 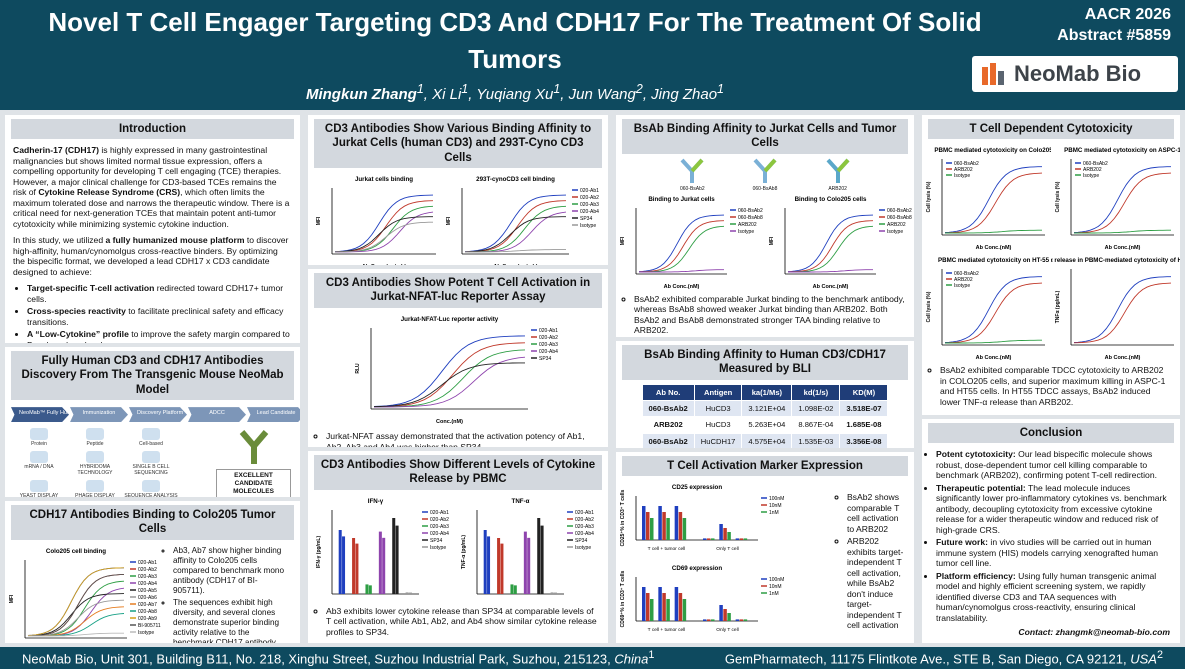 What do you see at coordinates (511, 94) in the screenshot?
I see `text-run: , Yuqiang Xu` at bounding box center [511, 94].